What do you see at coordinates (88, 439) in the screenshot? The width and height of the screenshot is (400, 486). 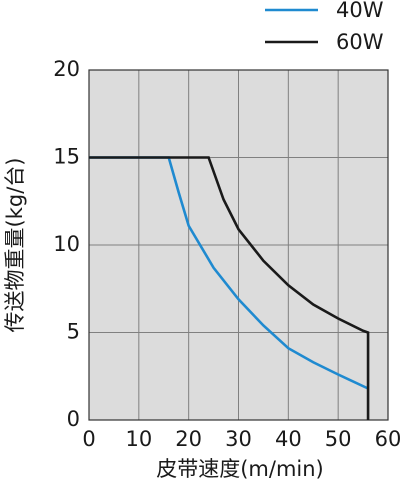 I see `x-tick-label: 0` at bounding box center [88, 439].